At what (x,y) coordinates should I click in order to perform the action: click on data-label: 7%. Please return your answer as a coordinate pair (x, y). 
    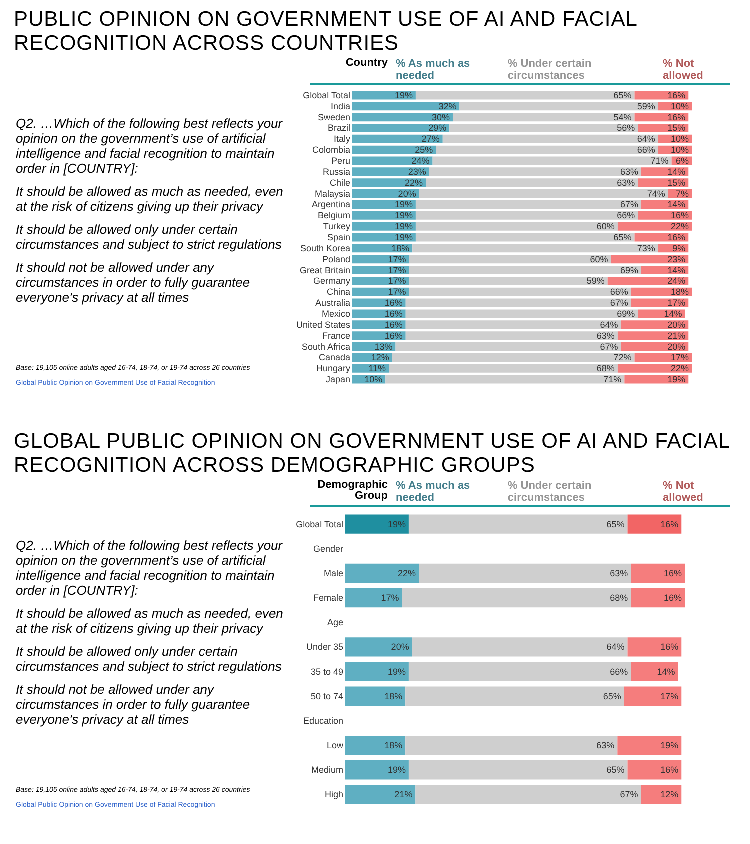
    Looking at the image, I should click on (682, 193).